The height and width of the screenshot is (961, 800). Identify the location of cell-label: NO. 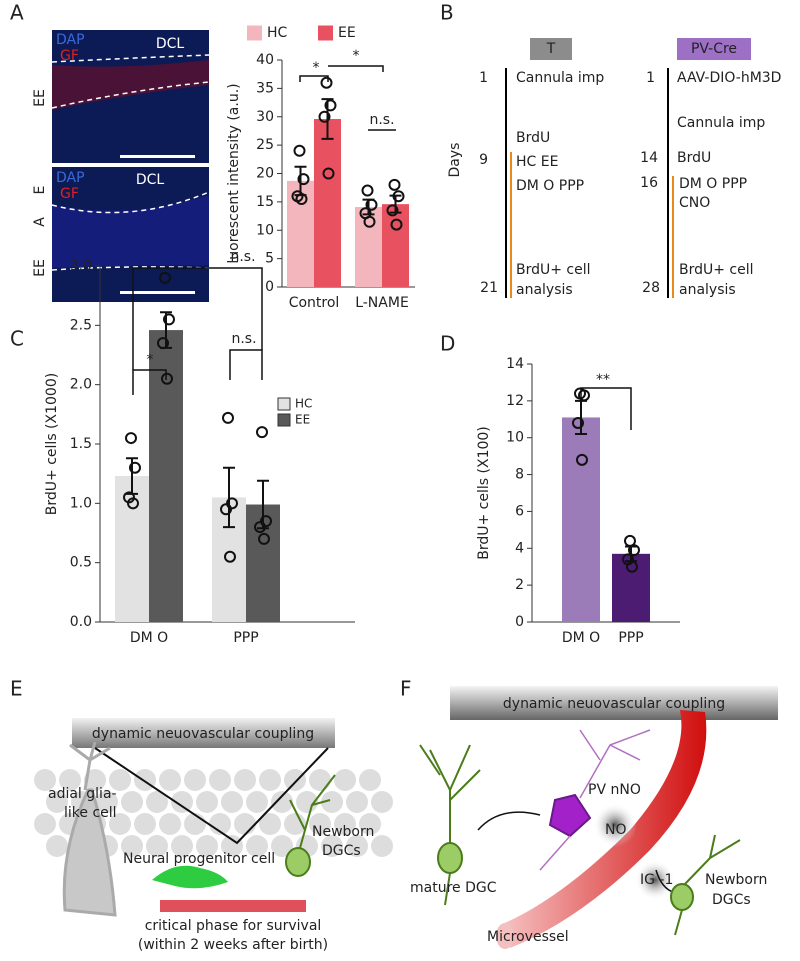
(616, 830).